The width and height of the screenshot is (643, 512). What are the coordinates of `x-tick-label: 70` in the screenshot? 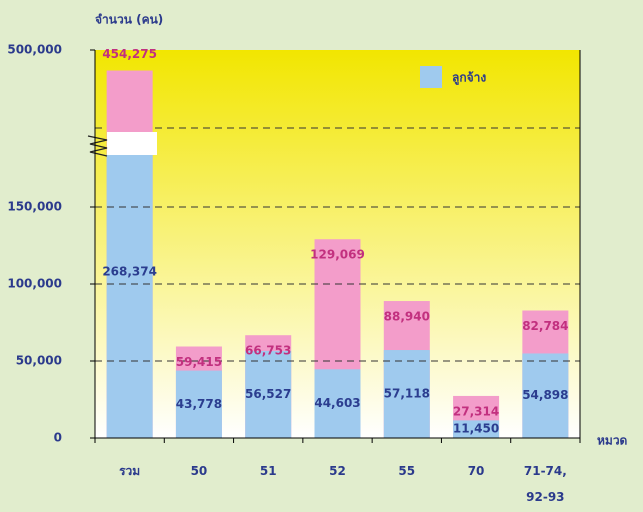 It's located at (476, 471).